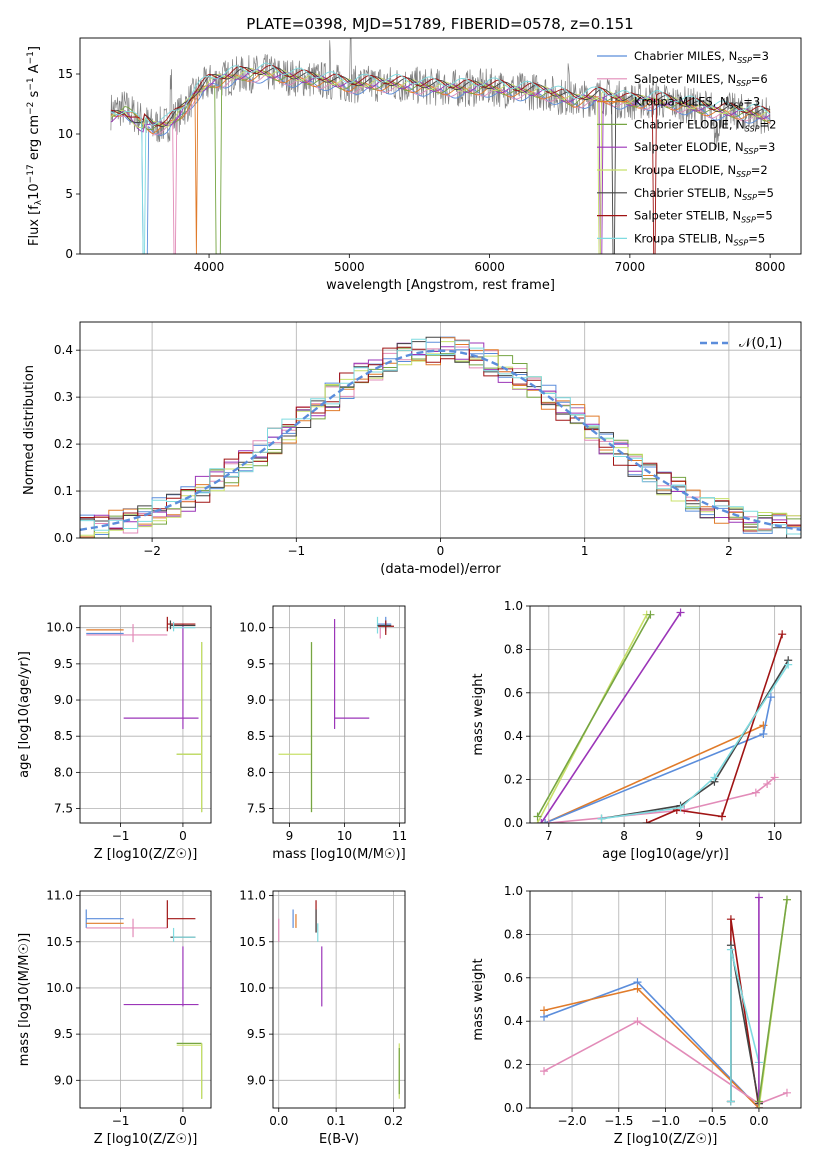  What do you see at coordinates (624, 836) in the screenshot?
I see `weight_vs_age-xtick-label: 8` at bounding box center [624, 836].